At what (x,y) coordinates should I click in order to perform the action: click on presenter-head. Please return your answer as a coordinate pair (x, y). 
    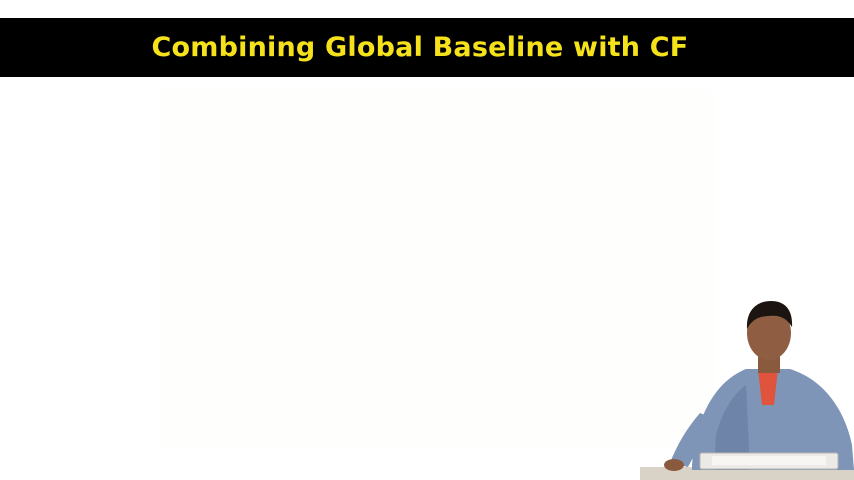
    Looking at the image, I should click on (769, 333).